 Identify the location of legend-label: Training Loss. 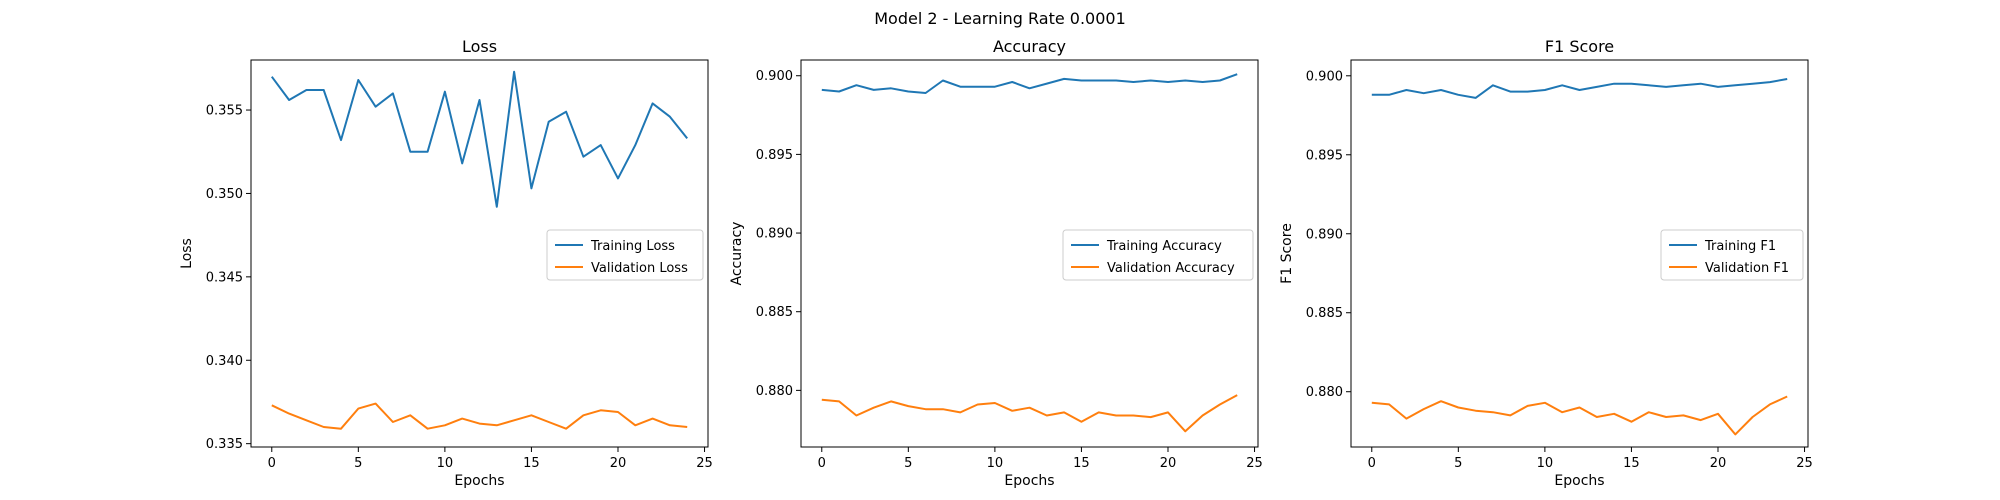
(632, 246).